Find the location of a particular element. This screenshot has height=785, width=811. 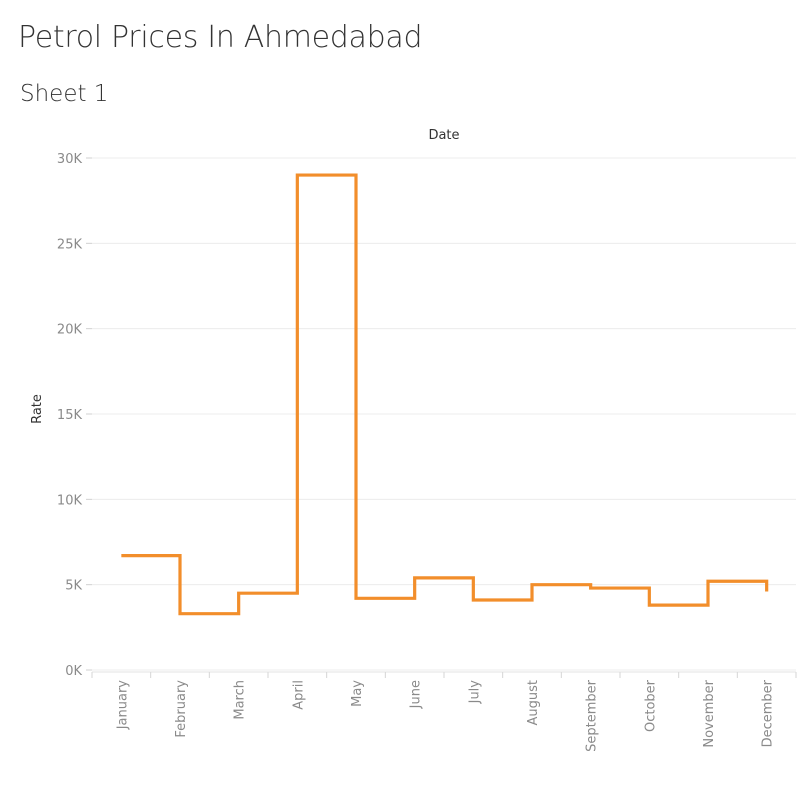

x-tick-label: November is located at coordinates (709, 713).